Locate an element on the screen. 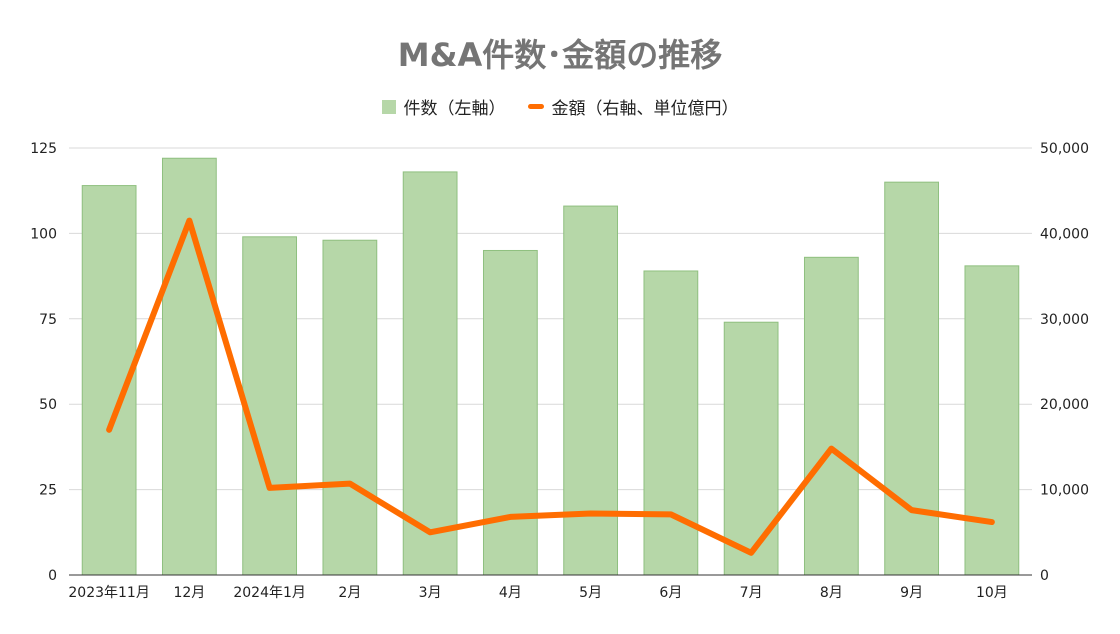 The image size is (1120, 634). x-tick-label: 12月 is located at coordinates (189, 593).